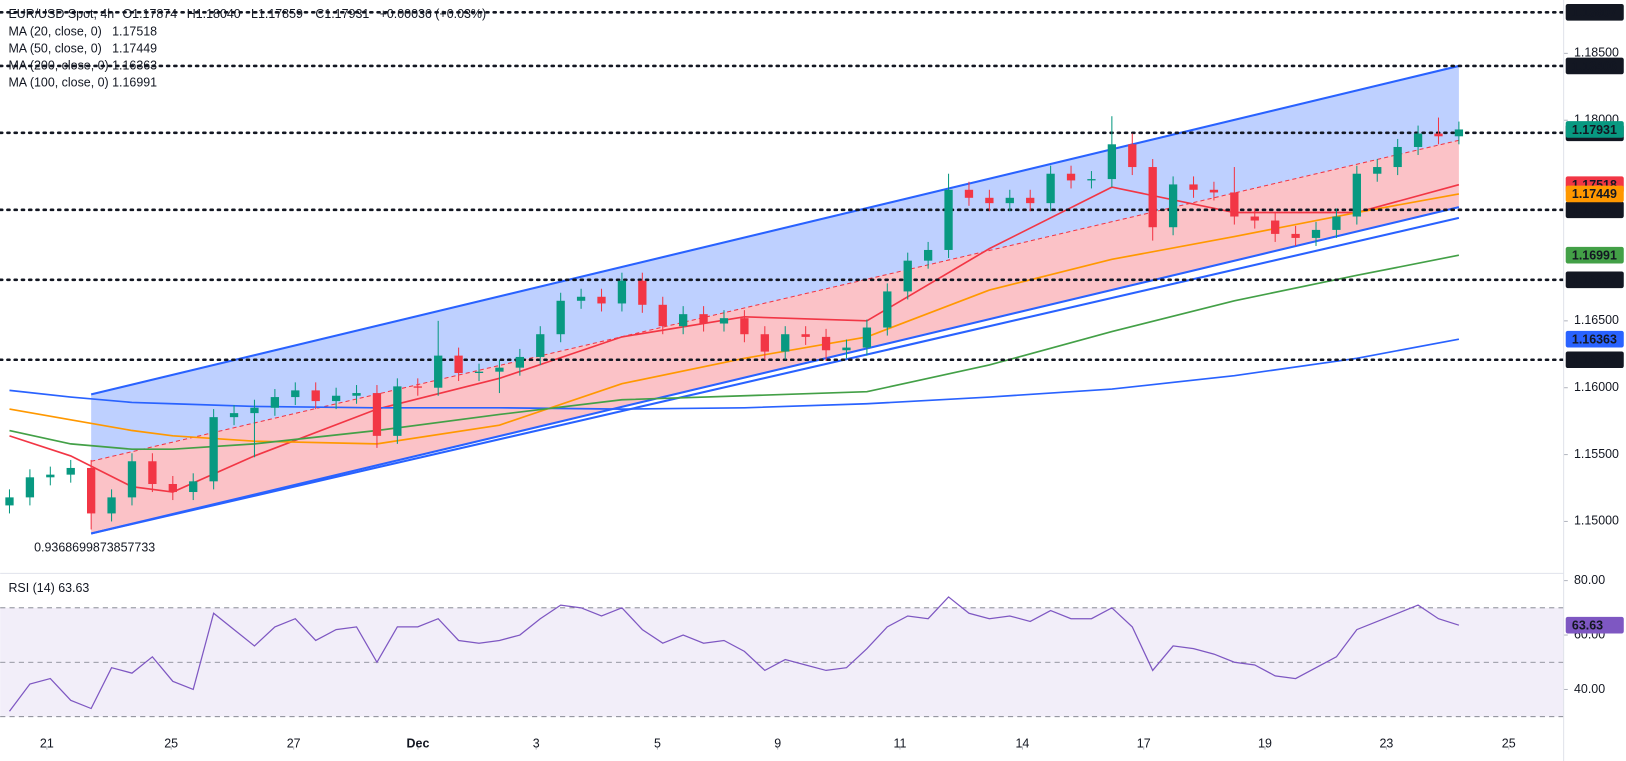 Image resolution: width=1626 pixels, height=761 pixels. I want to click on level-label: 1.16807, so click(1594, 280).